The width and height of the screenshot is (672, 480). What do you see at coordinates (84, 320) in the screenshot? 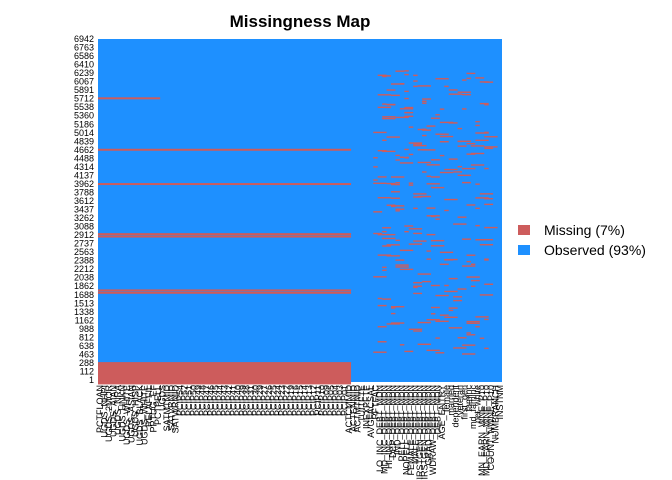
I see `y-tick-label: 1162` at bounding box center [84, 320].